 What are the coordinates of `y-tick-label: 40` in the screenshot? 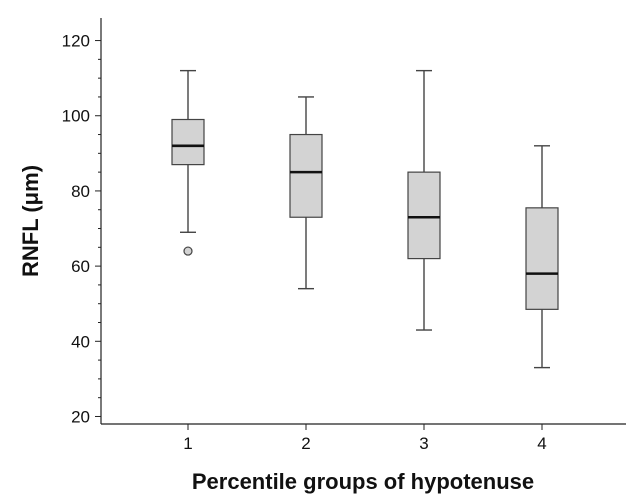 It's located at (80, 341).